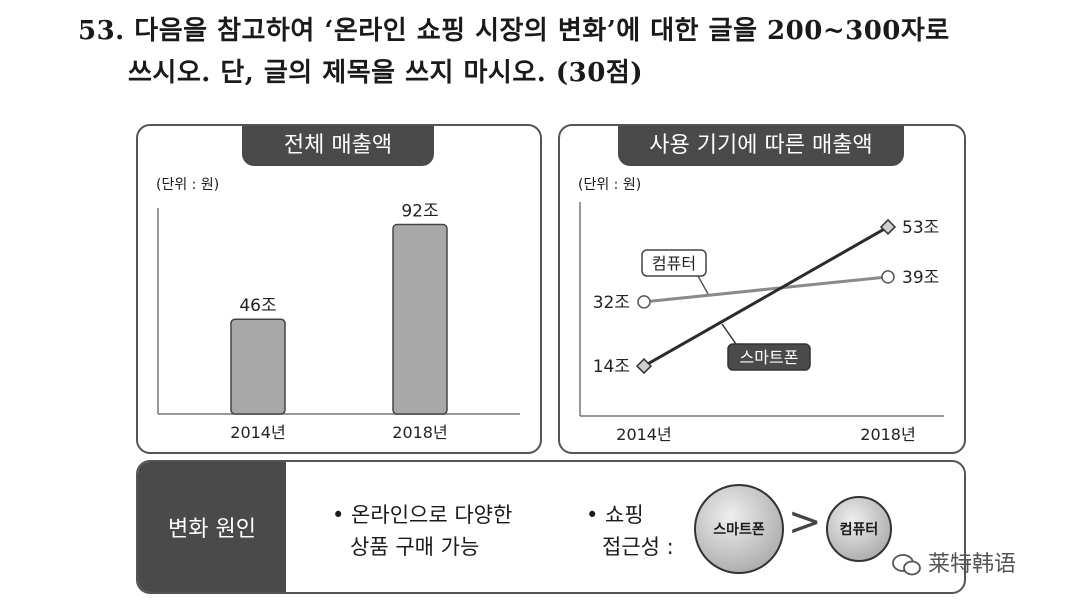 The width and height of the screenshot is (1080, 608). What do you see at coordinates (258, 366) in the screenshot?
I see `bar-2014년` at bounding box center [258, 366].